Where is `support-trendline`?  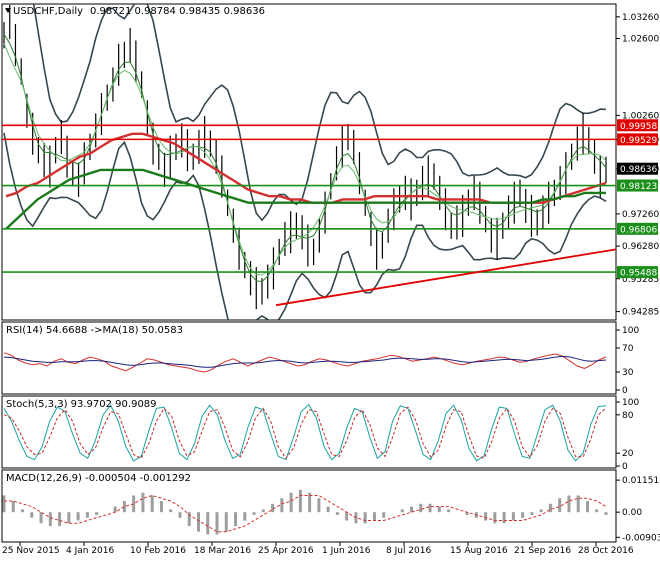 support-trendline is located at coordinates (445, 277).